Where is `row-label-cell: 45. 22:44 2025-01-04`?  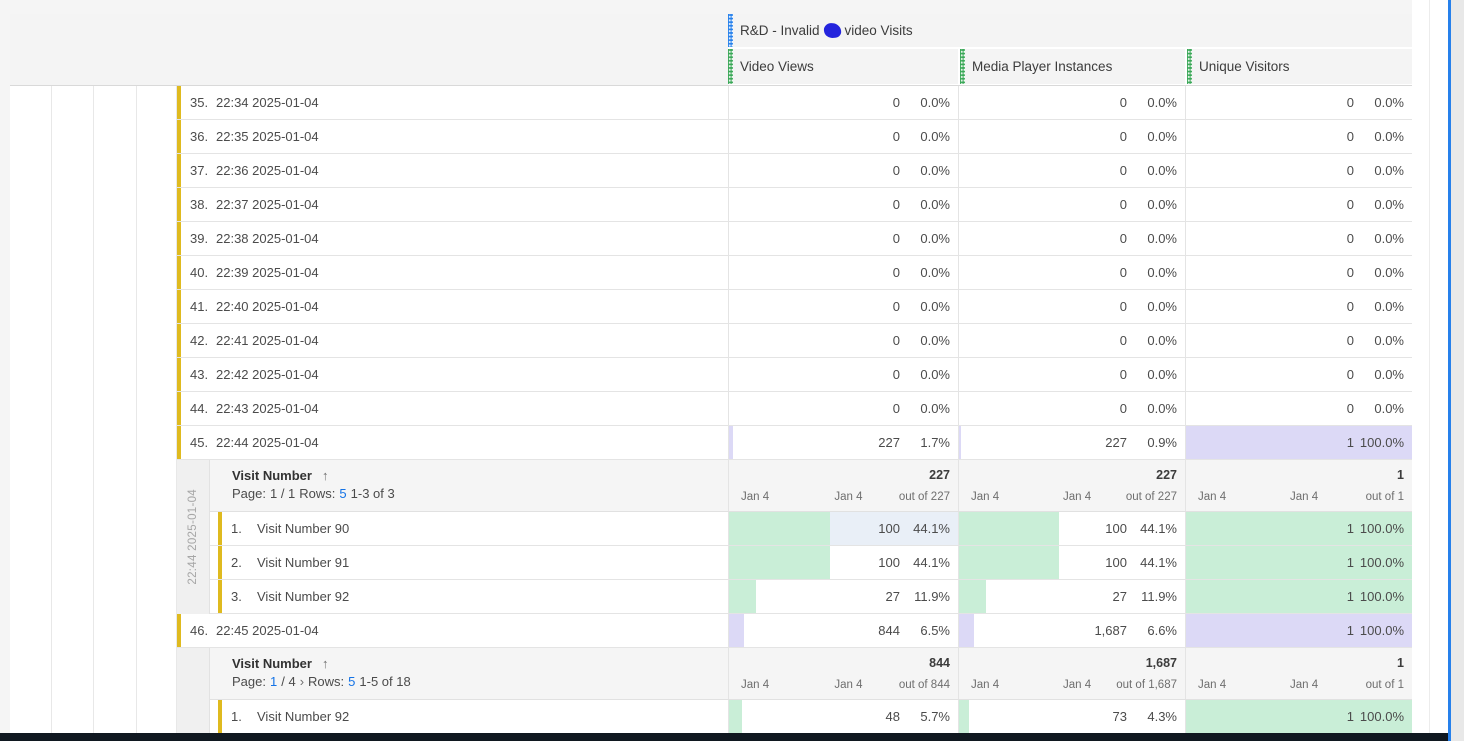 row-label-cell: 45. 22:44 2025-01-04 is located at coordinates (452, 442).